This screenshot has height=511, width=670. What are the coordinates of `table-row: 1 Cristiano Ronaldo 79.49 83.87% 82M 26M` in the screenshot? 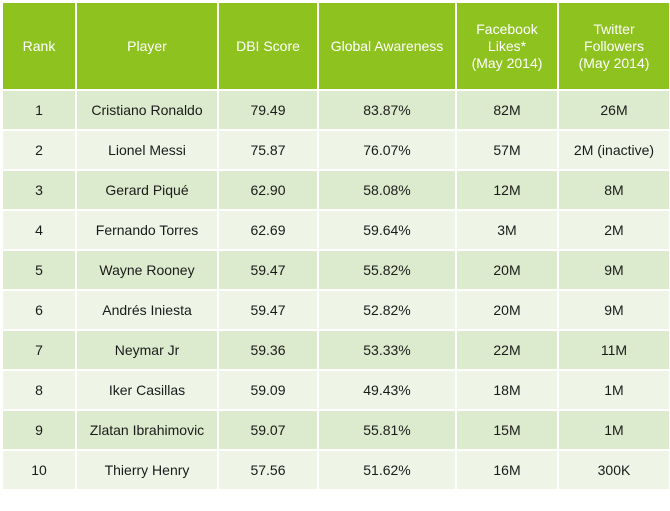 It's located at (335, 110).